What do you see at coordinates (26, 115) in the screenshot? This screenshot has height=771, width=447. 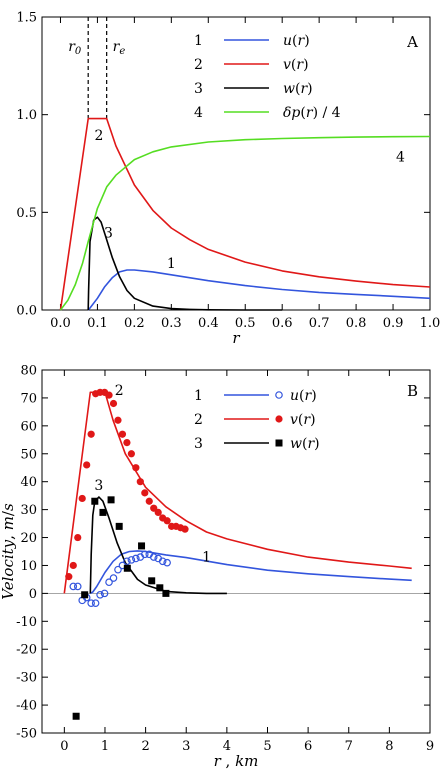 I see `y-tick-label: 1.0` at bounding box center [26, 115].